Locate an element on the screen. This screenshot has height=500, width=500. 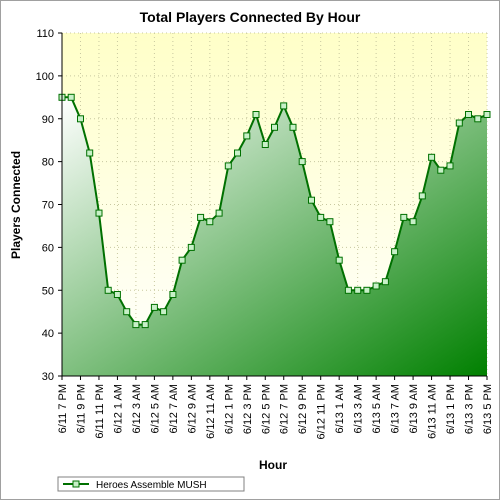
x-tick-label: 6/11 11 PM is located at coordinates (100, 411).